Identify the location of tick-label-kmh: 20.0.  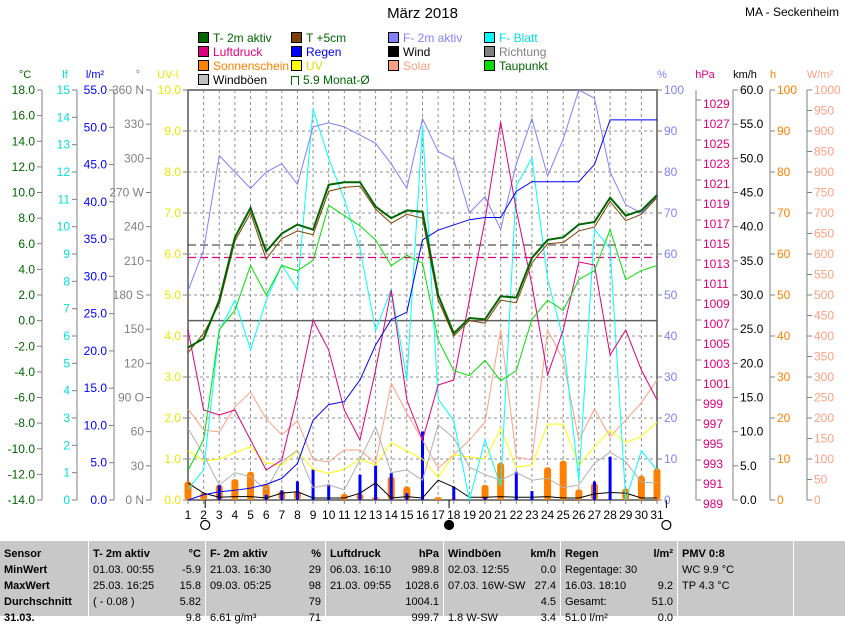
(752, 363).